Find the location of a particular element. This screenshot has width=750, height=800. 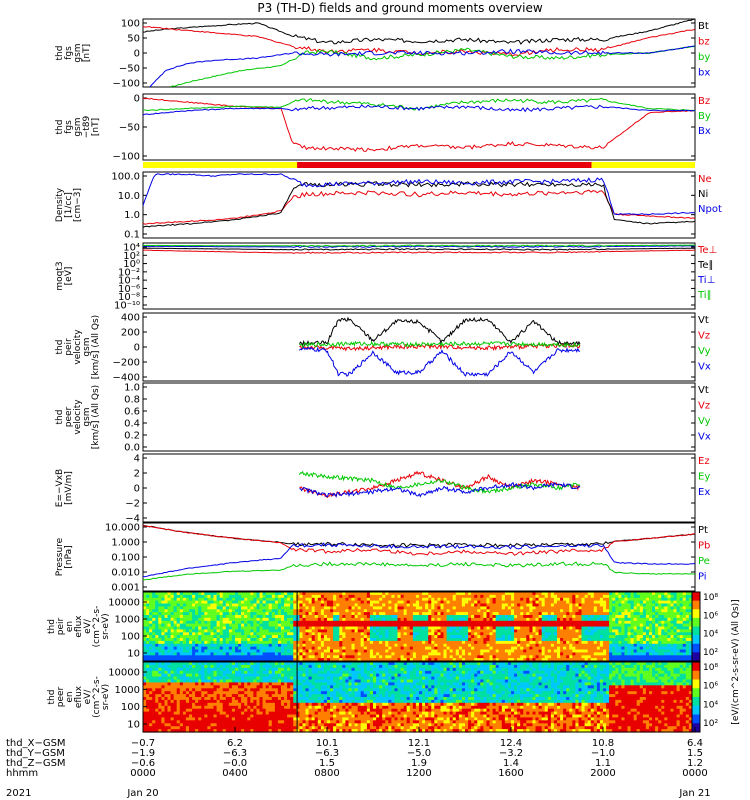

series-Vt is located at coordinates (439, 331).